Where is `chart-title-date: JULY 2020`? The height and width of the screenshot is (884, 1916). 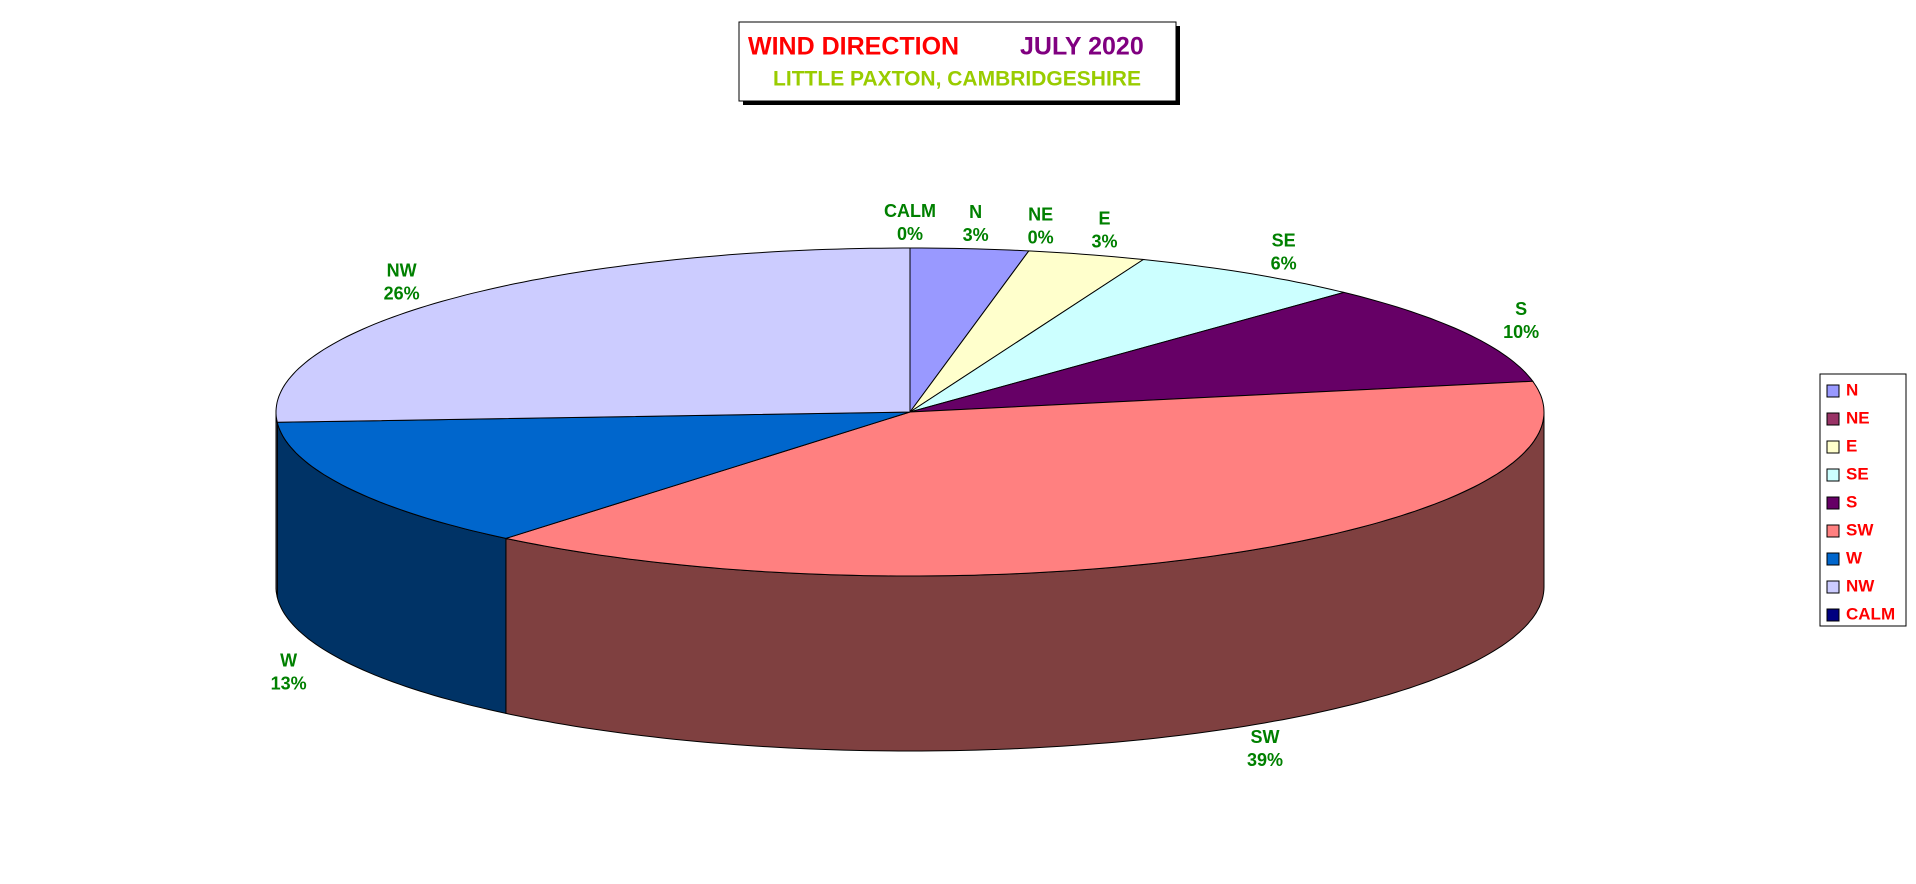 chart-title-date: JULY 2020 is located at coordinates (1082, 47).